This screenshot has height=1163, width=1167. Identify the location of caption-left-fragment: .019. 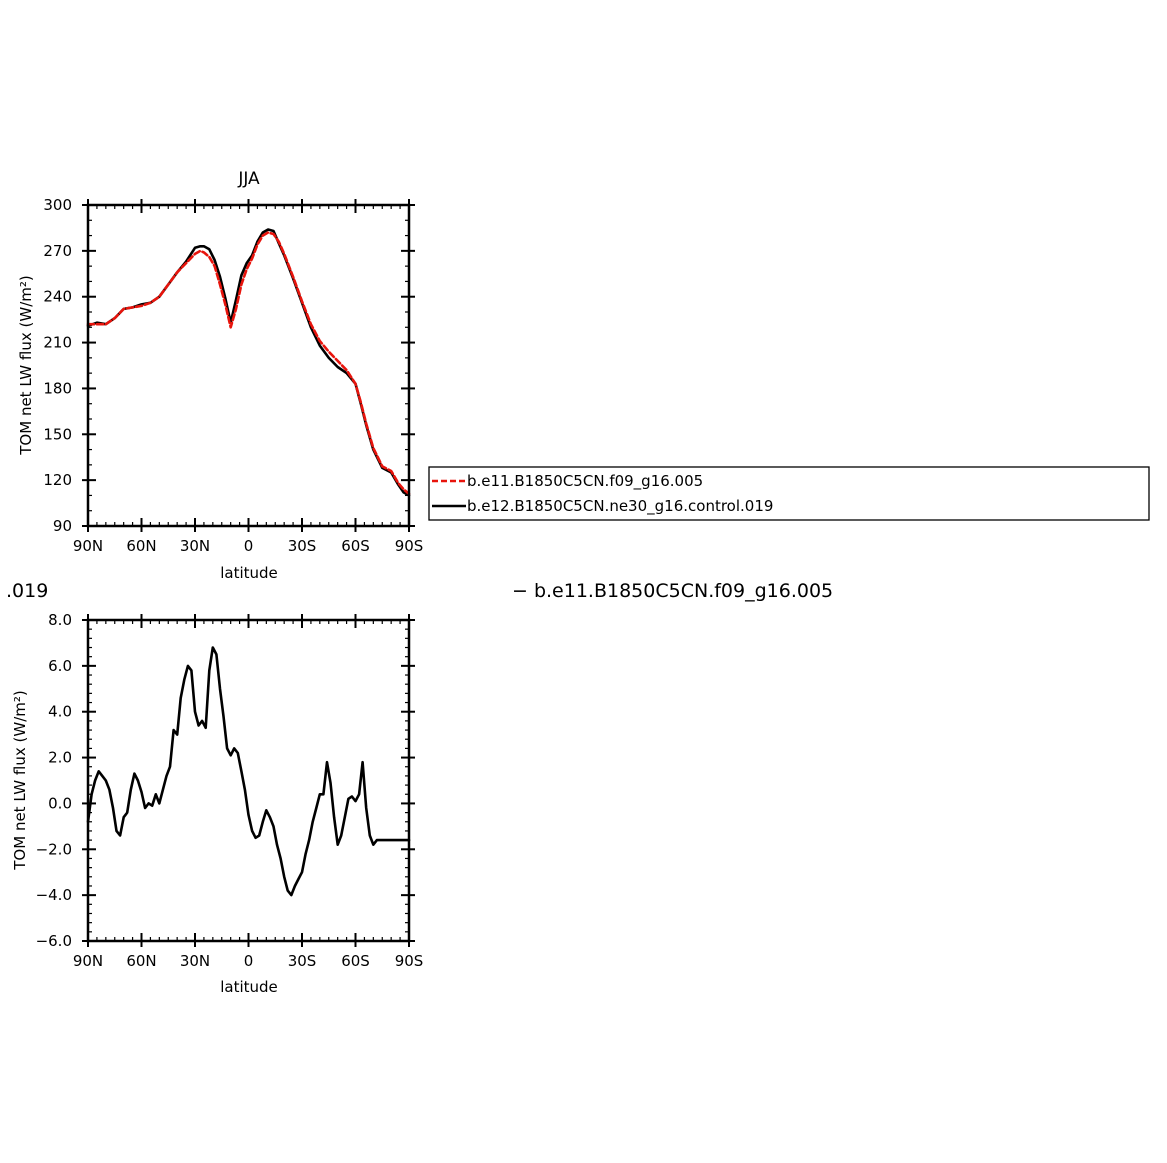
(27, 591).